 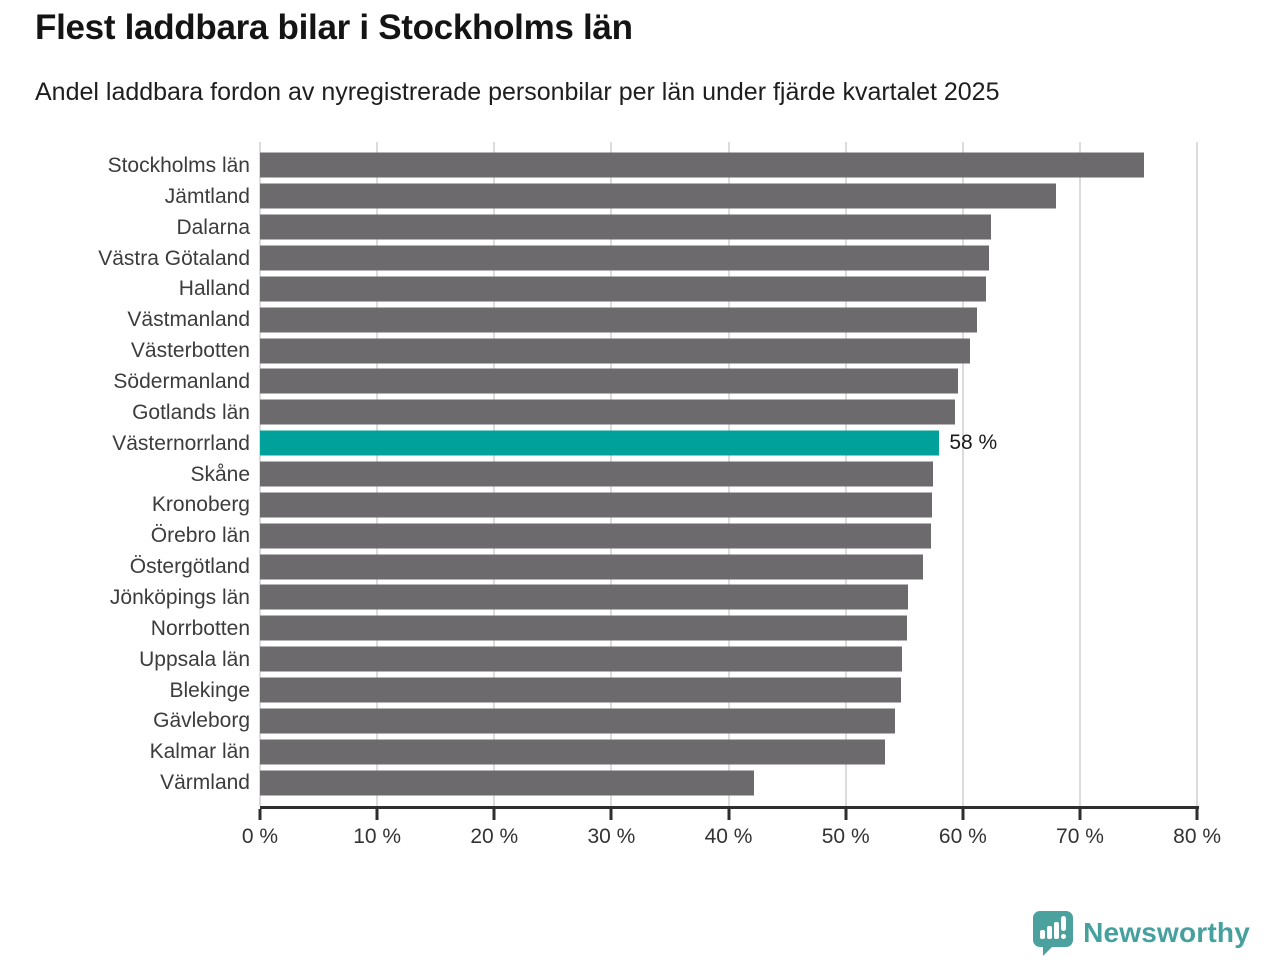 I want to click on bar-row: Kalmar län, so click(x=598, y=751).